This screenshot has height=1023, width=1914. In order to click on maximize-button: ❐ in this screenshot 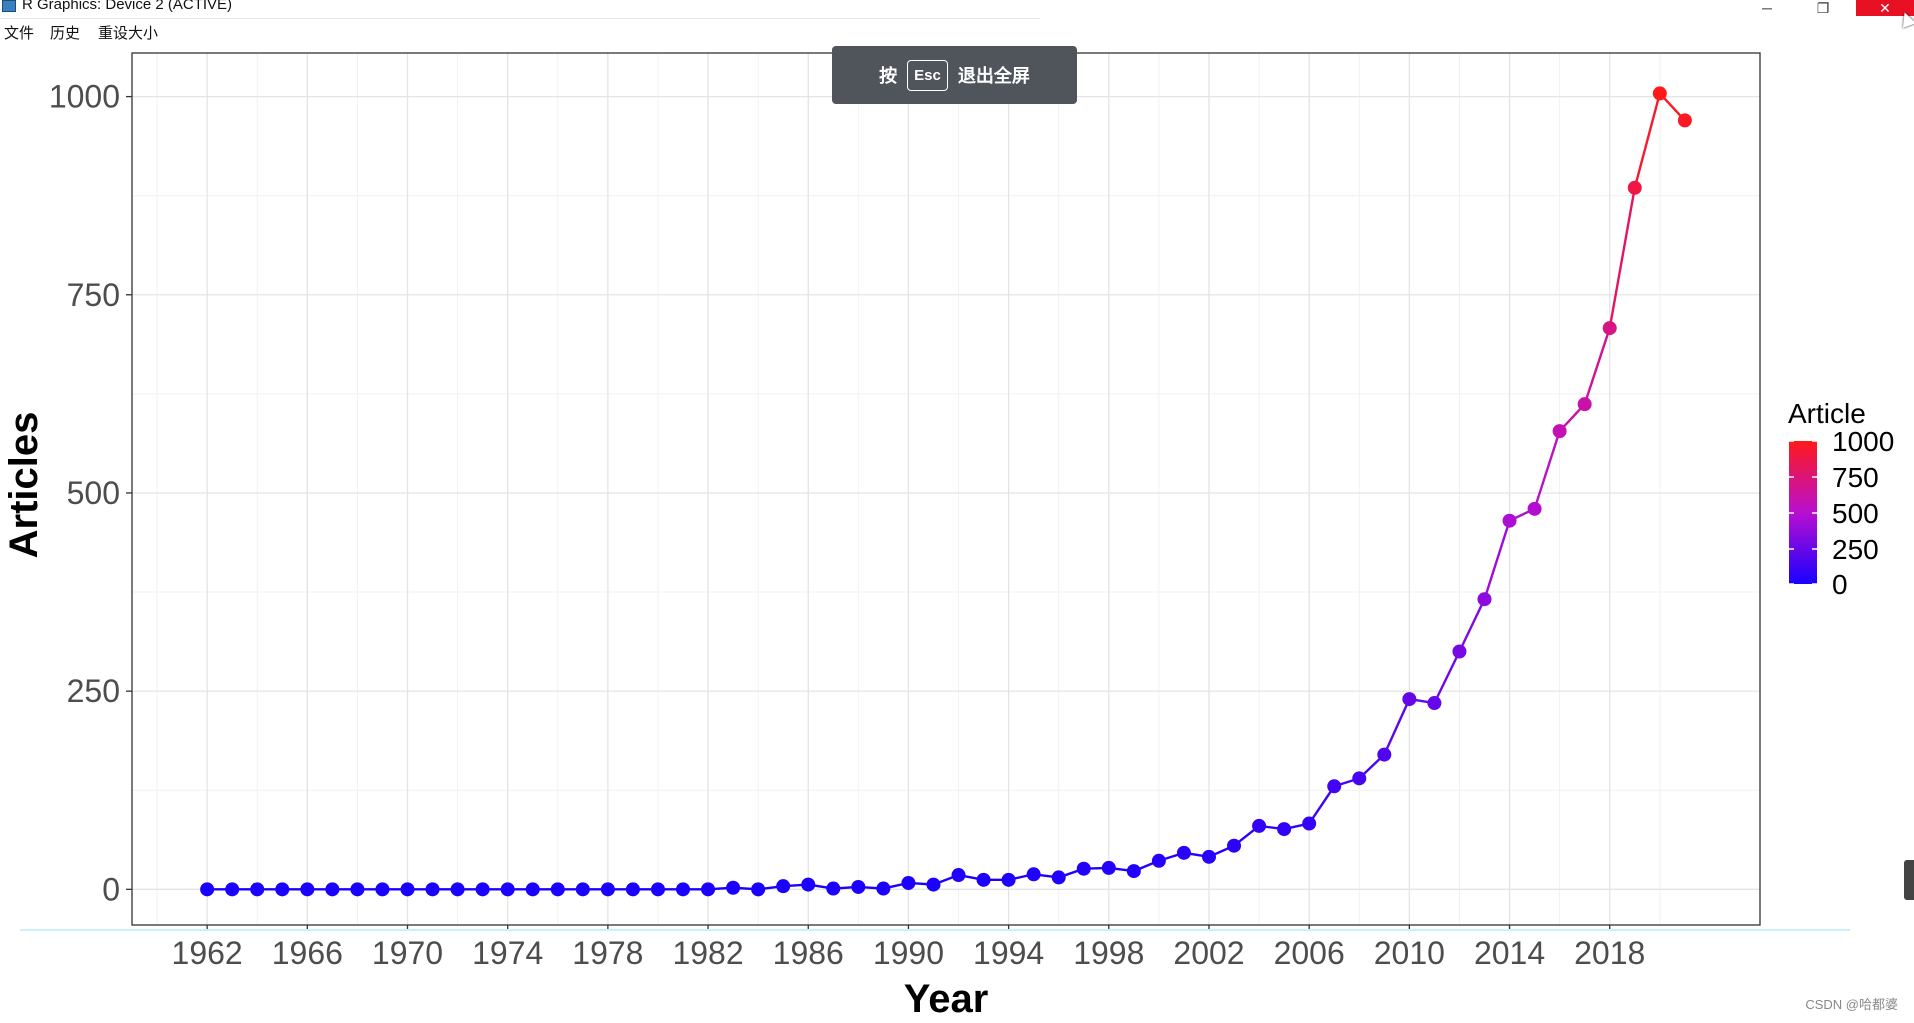, I will do `click(1823, 8)`.